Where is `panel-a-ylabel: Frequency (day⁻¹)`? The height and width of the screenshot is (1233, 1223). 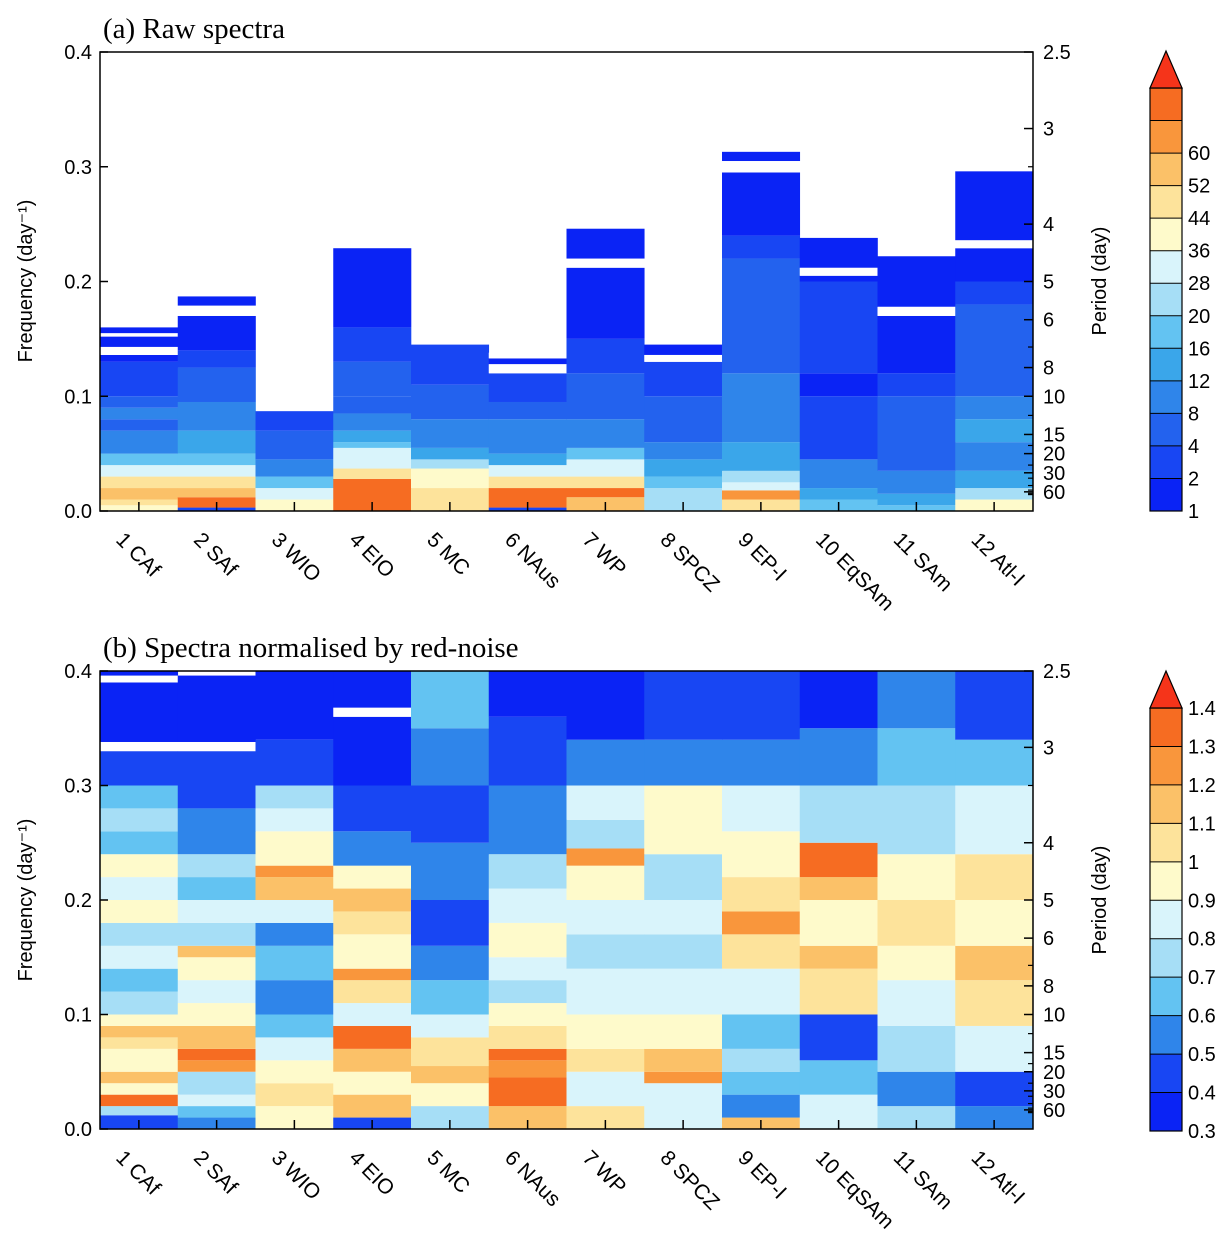 panel-a-ylabel: Frequency (day⁻¹) is located at coordinates (26, 281).